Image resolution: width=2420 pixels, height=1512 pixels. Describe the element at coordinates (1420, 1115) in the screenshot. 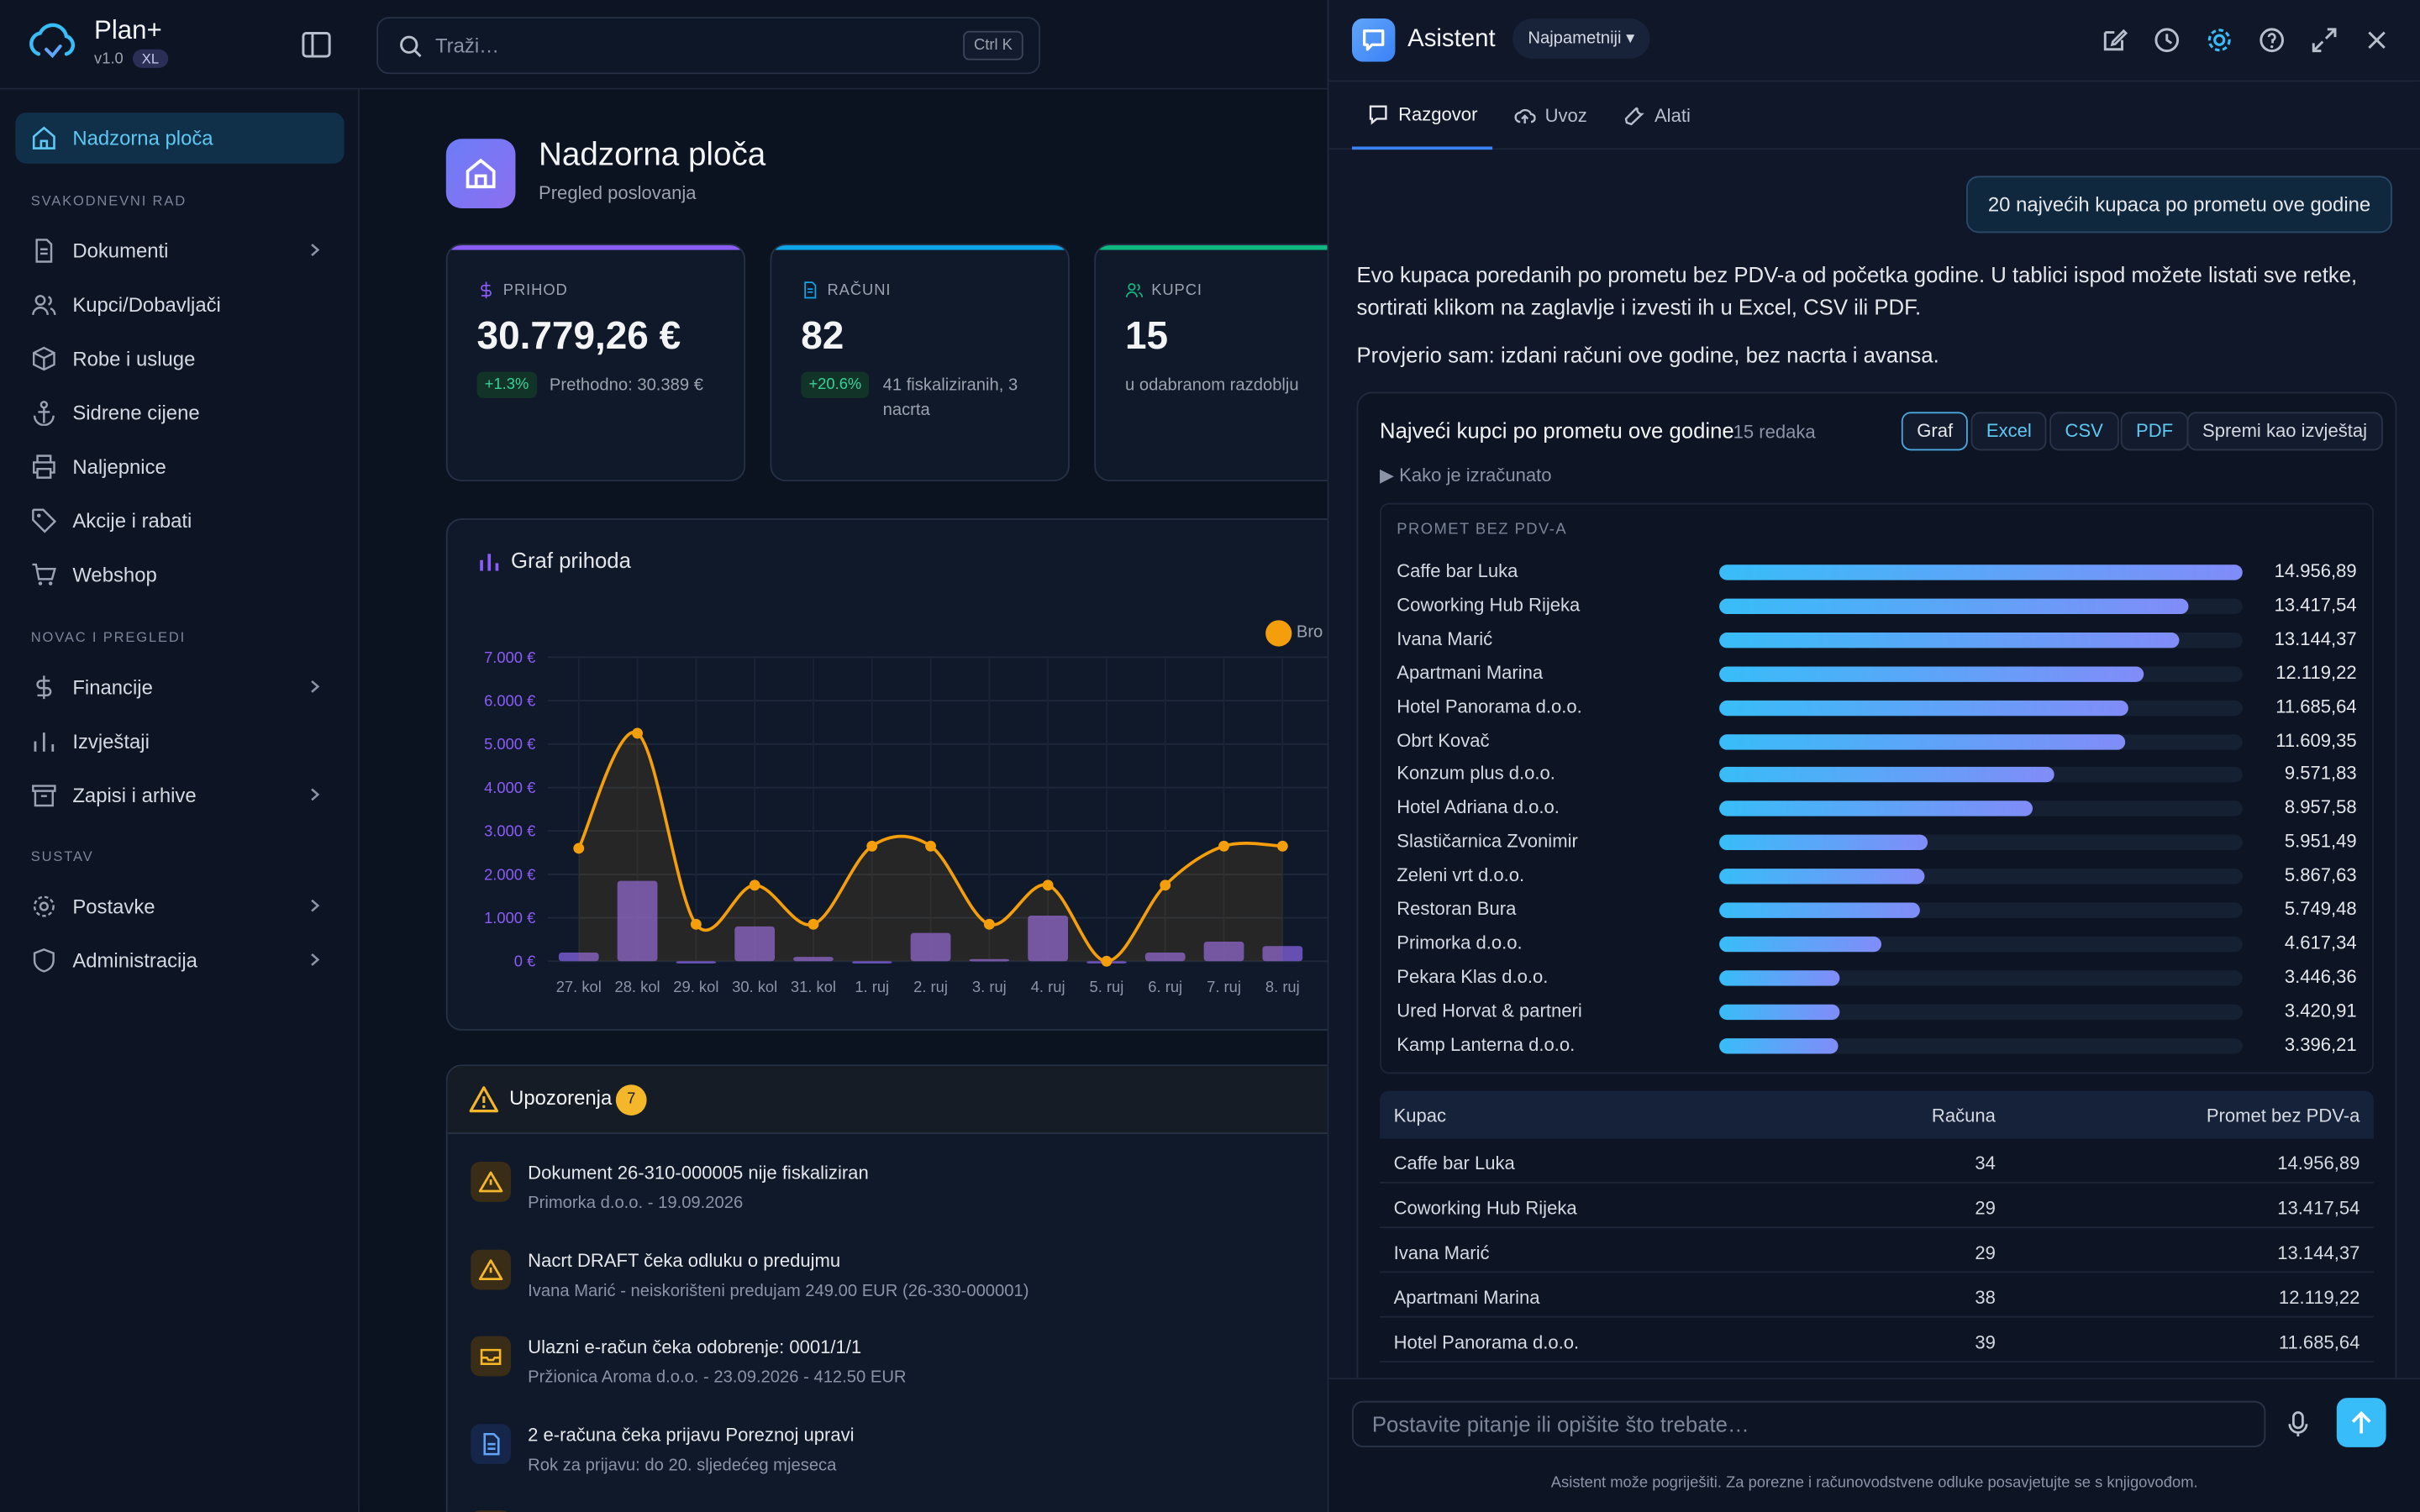

I see `column-header-kupac: Kupac` at that location.